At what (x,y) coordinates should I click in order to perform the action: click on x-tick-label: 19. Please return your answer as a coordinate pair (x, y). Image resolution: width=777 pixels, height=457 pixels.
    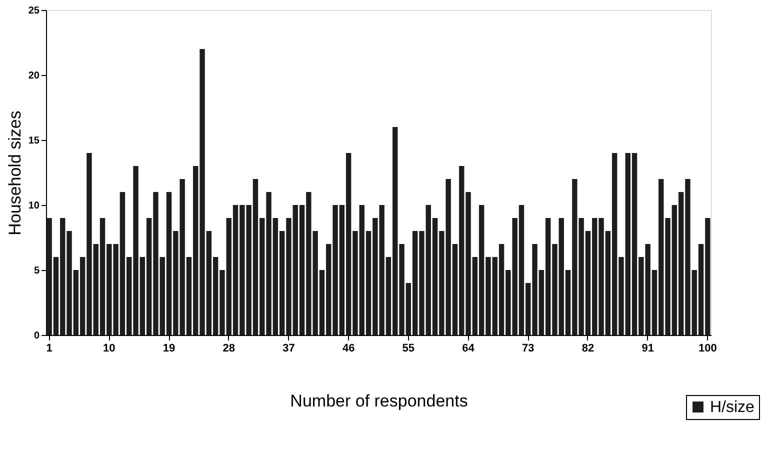
    Looking at the image, I should click on (169, 348).